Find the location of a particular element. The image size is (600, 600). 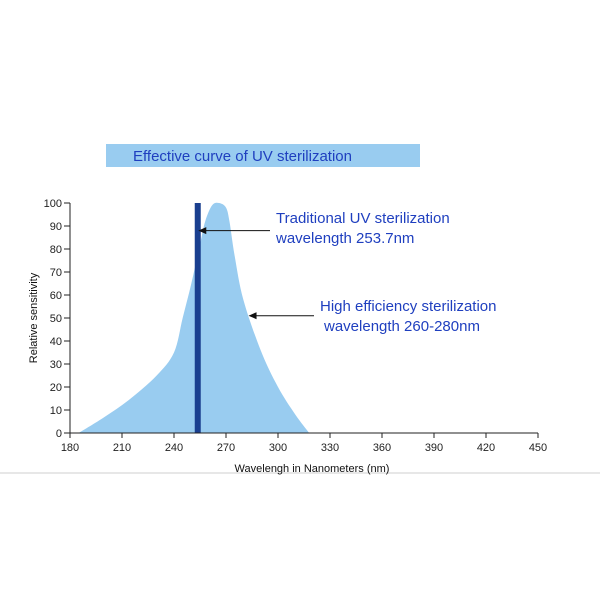

y-tick-label: 30 is located at coordinates (56, 365).